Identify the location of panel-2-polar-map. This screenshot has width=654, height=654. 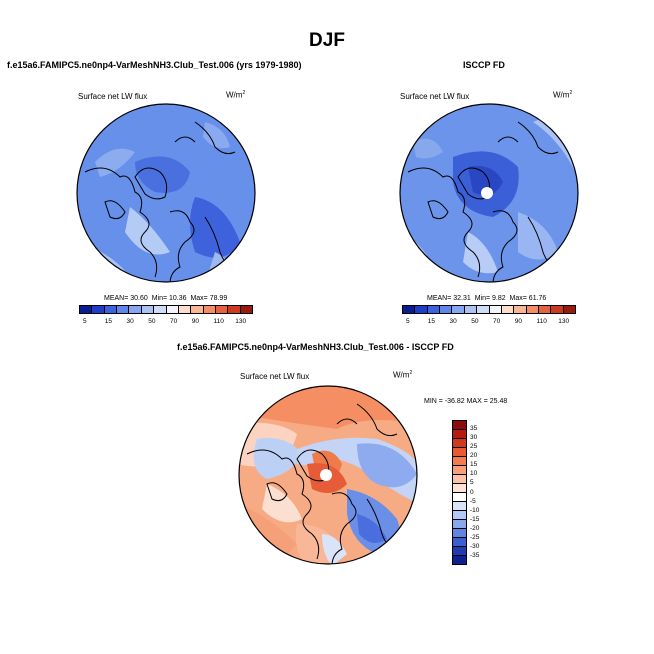
(489, 193).